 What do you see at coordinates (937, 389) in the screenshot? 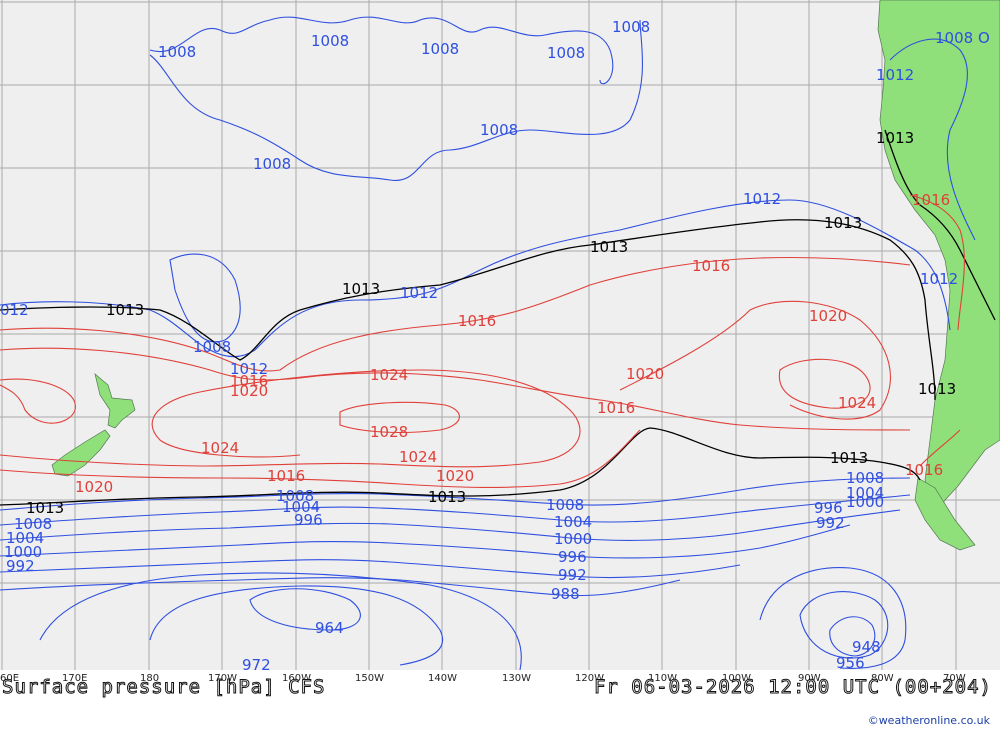
I see `label-1013-f: 1013` at bounding box center [937, 389].